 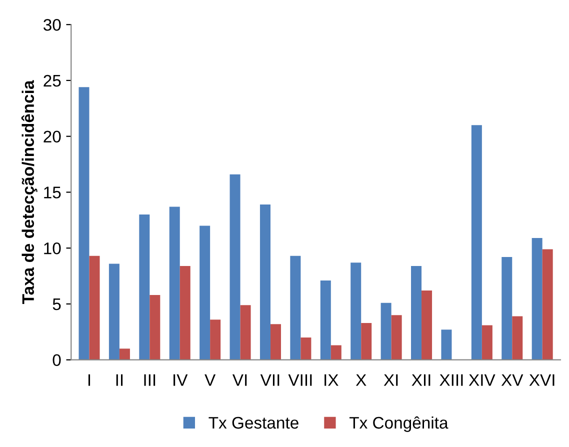 I want to click on x-tick-label: VIII, so click(x=300, y=380).